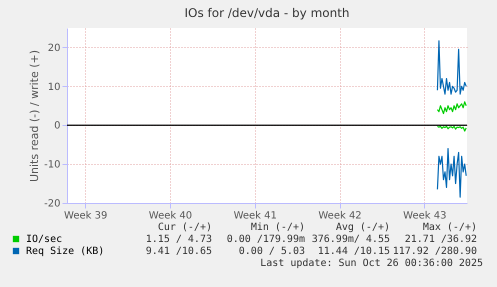 Image resolution: width=497 pixels, height=287 pixels. What do you see at coordinates (179, 239) in the screenshot?
I see `text: 1.15 / 4.73` at bounding box center [179, 239].